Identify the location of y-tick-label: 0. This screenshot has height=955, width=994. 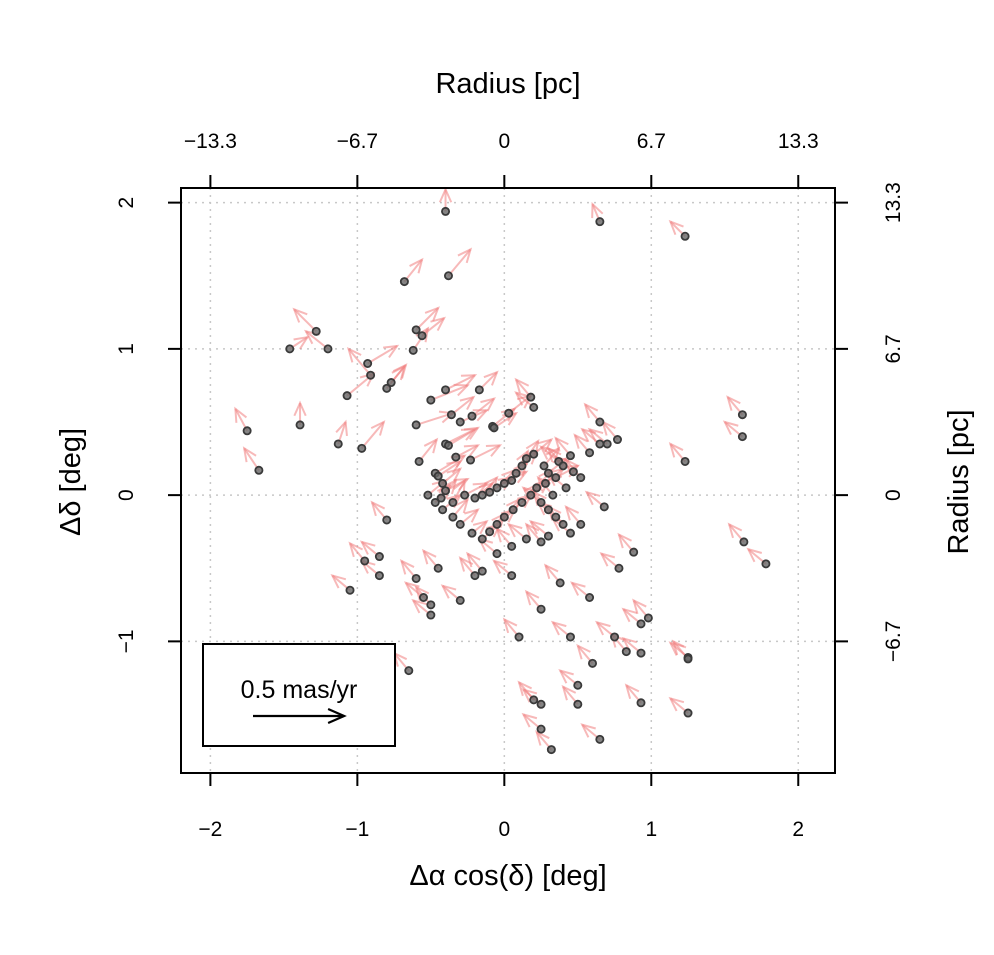
(126, 495).